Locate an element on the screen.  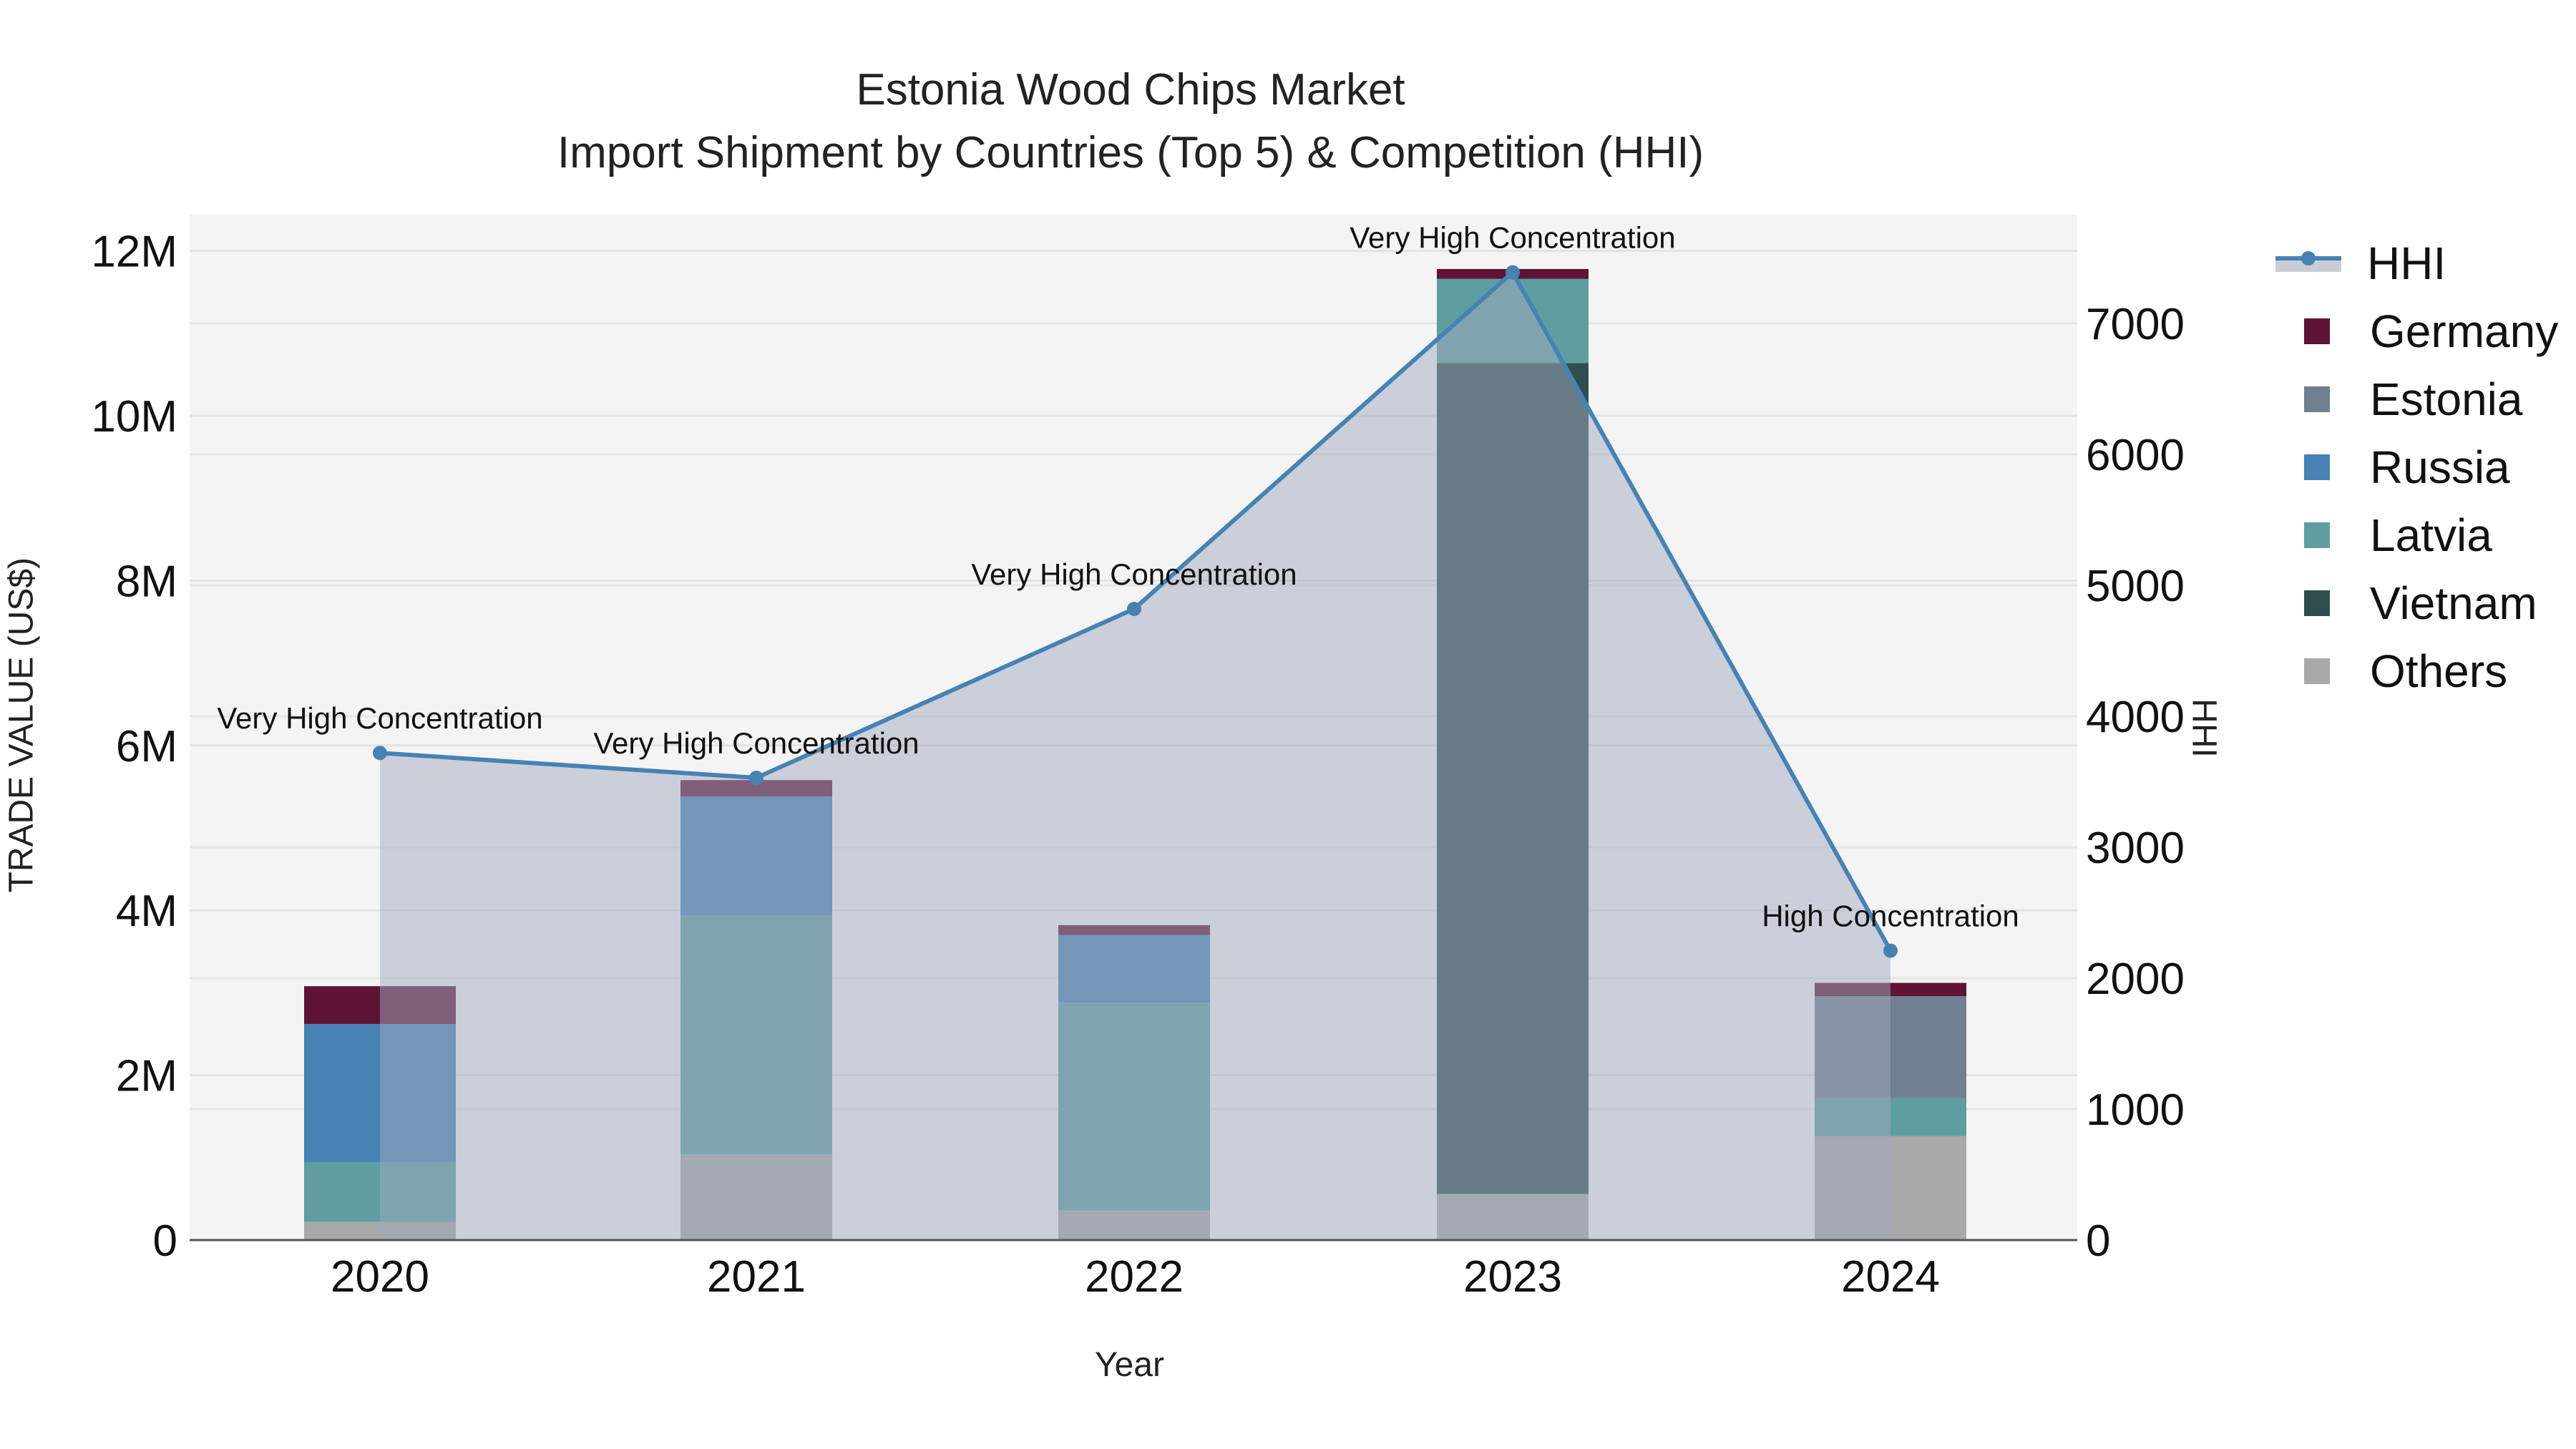
legend-label: Russia is located at coordinates (2440, 467).